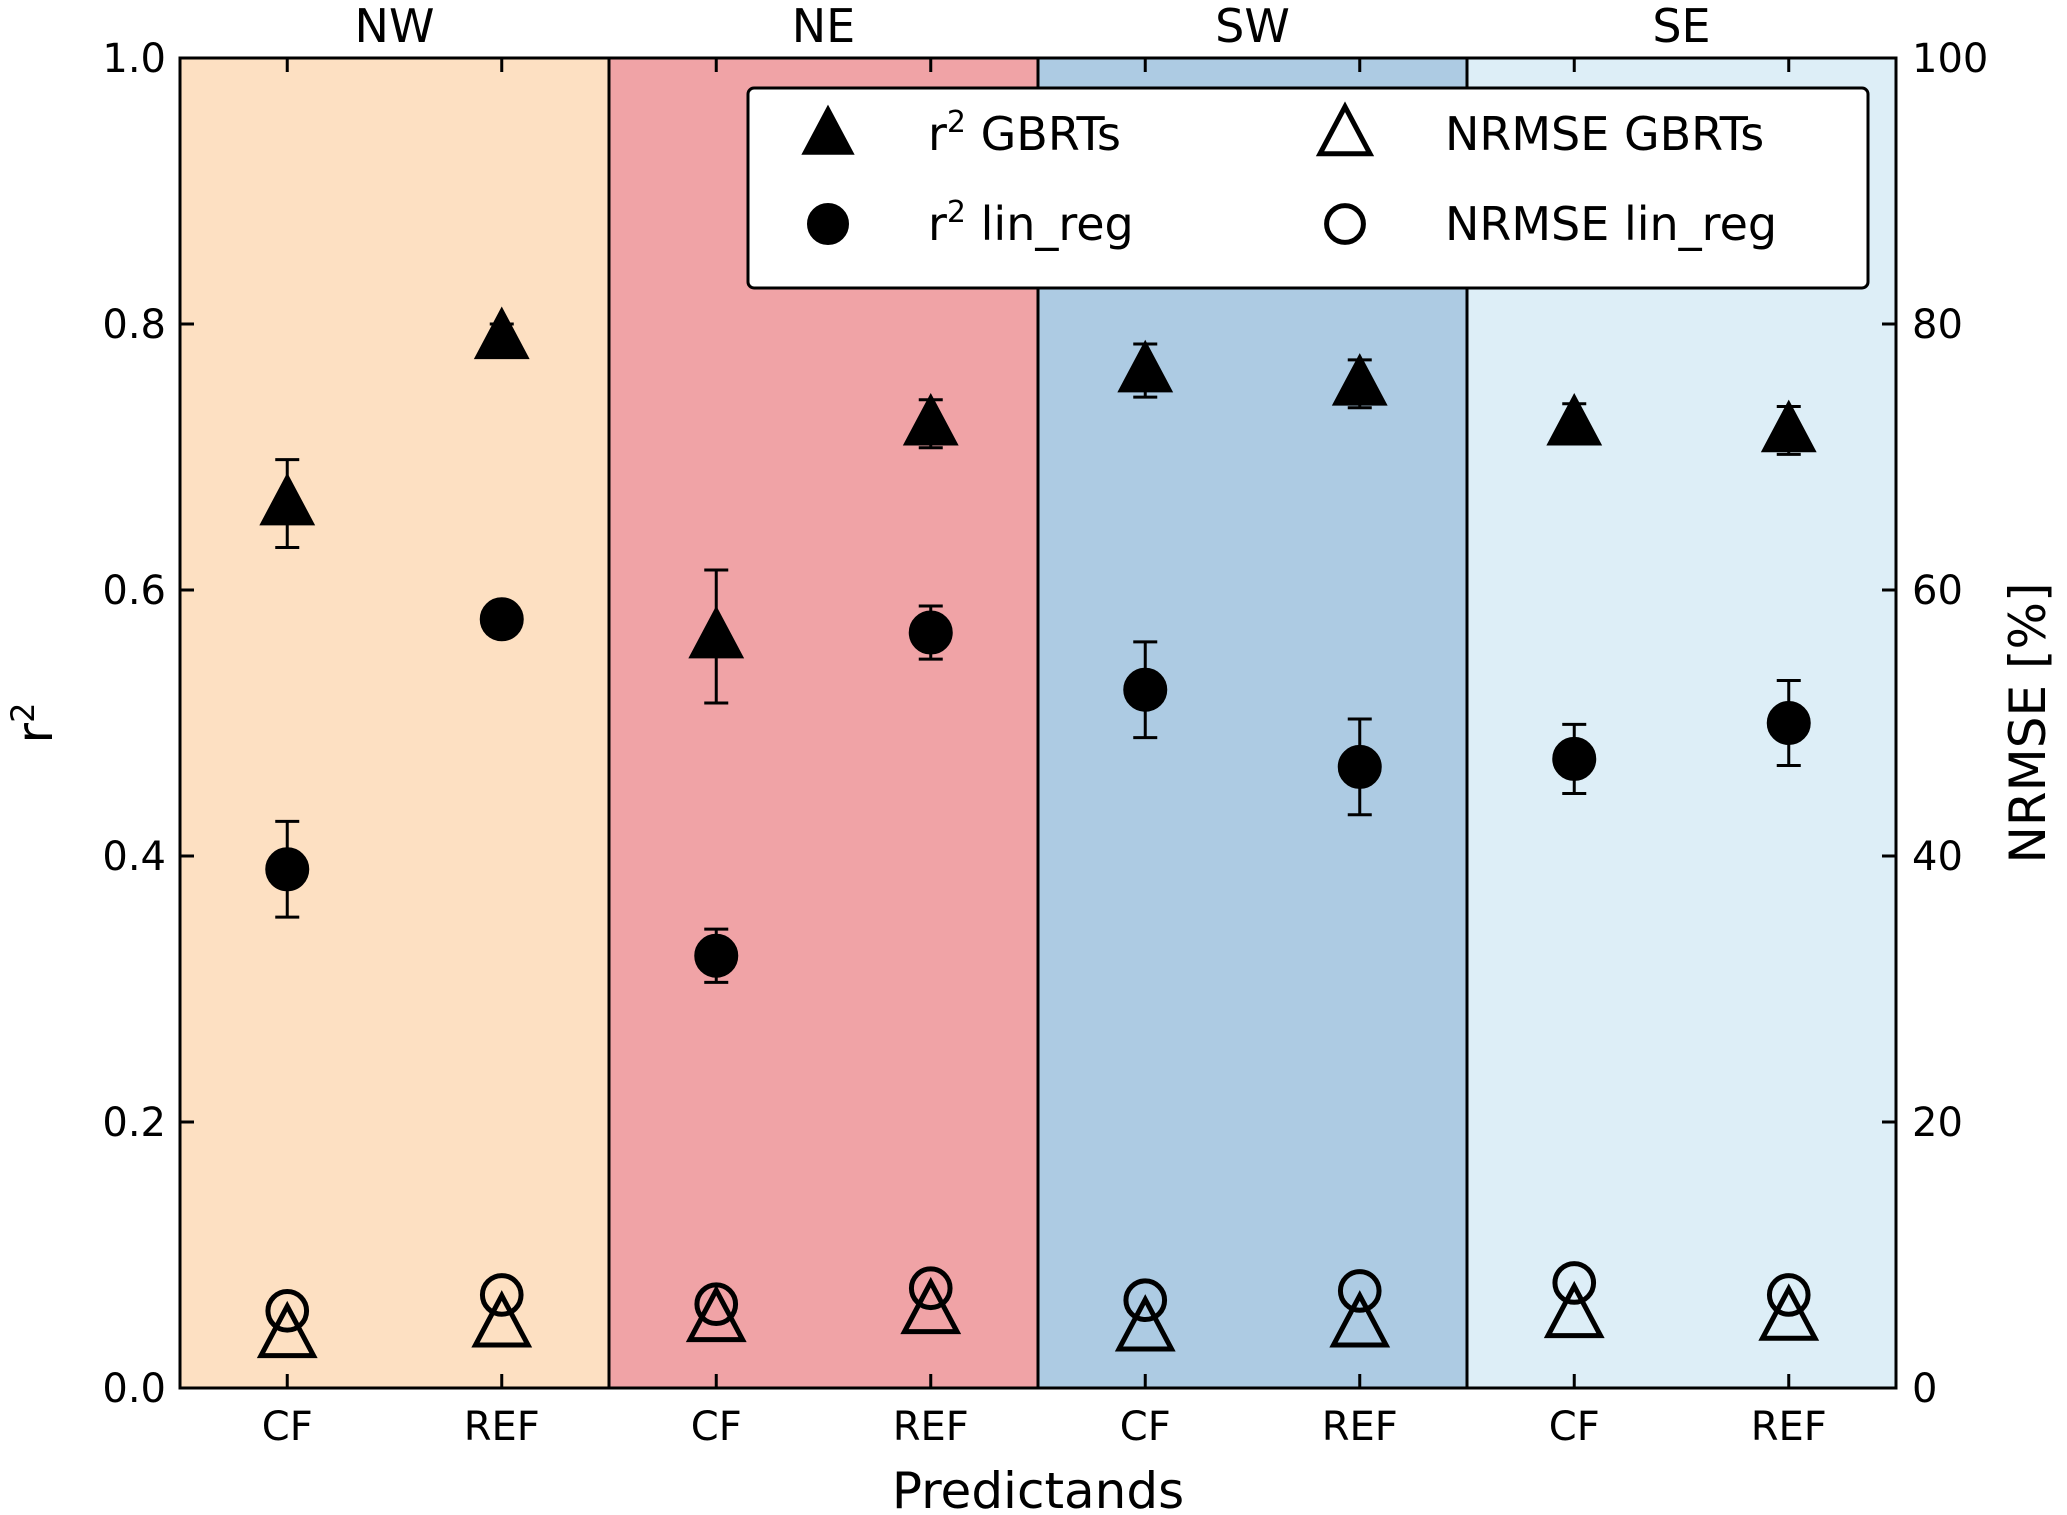 Image resolution: width=2067 pixels, height=1515 pixels. I want to click on y2-tick-label: 100, so click(1950, 59).